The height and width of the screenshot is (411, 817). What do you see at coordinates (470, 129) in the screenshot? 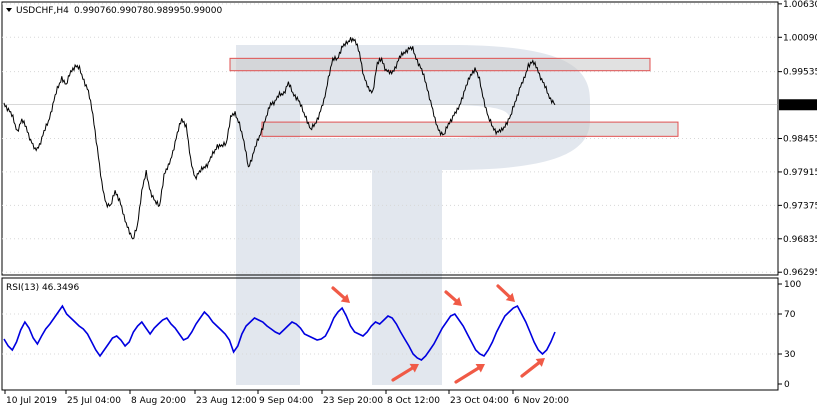
I see `support-zone` at bounding box center [470, 129].